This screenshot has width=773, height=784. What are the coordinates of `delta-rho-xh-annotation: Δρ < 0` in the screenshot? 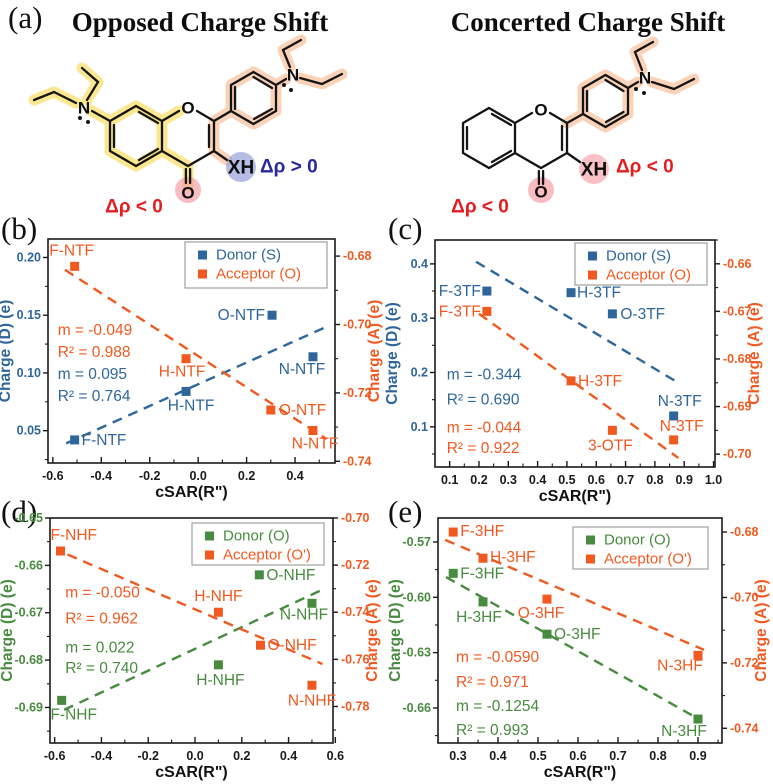 It's located at (645, 167).